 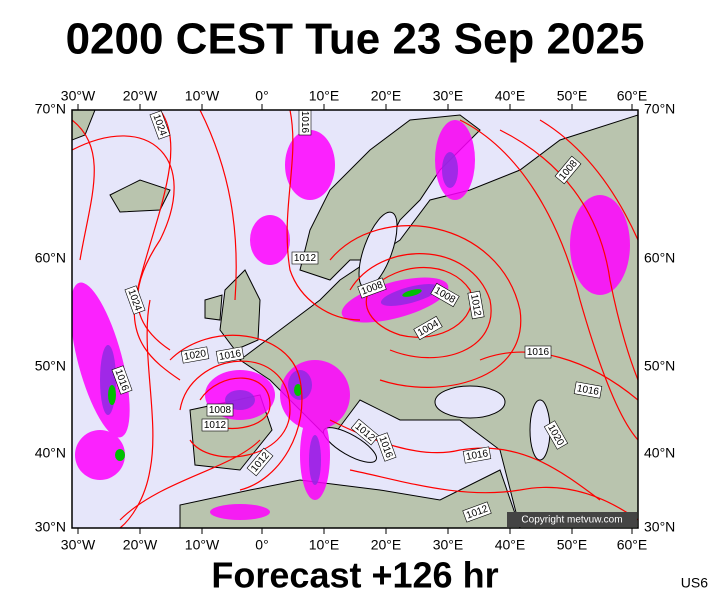 I want to click on isobar-label: 1020, so click(x=195, y=355).